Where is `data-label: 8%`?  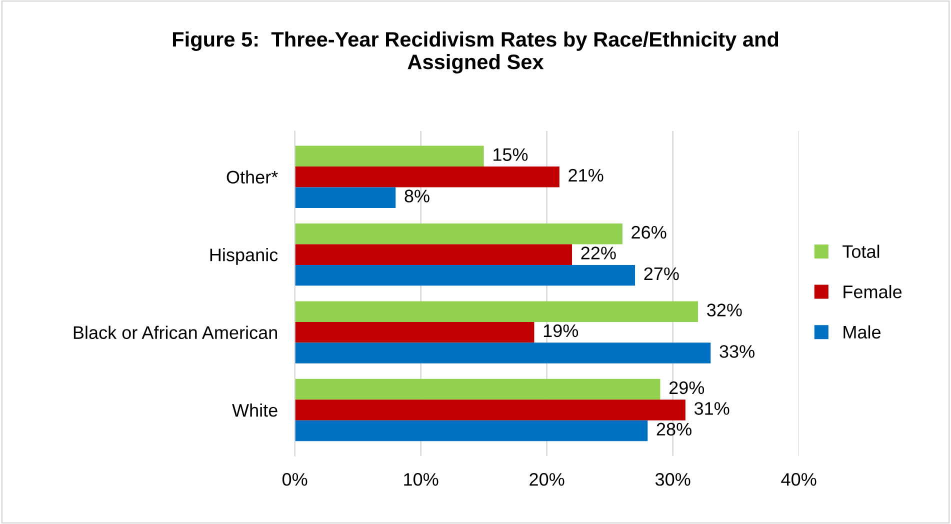
data-label: 8% is located at coordinates (417, 196).